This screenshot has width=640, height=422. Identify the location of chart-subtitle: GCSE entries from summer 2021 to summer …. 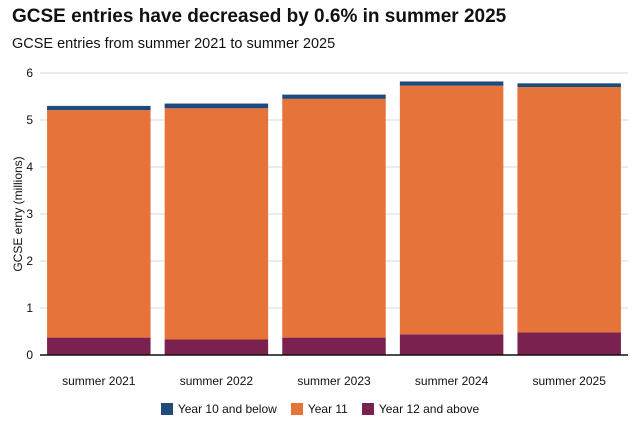
(174, 44).